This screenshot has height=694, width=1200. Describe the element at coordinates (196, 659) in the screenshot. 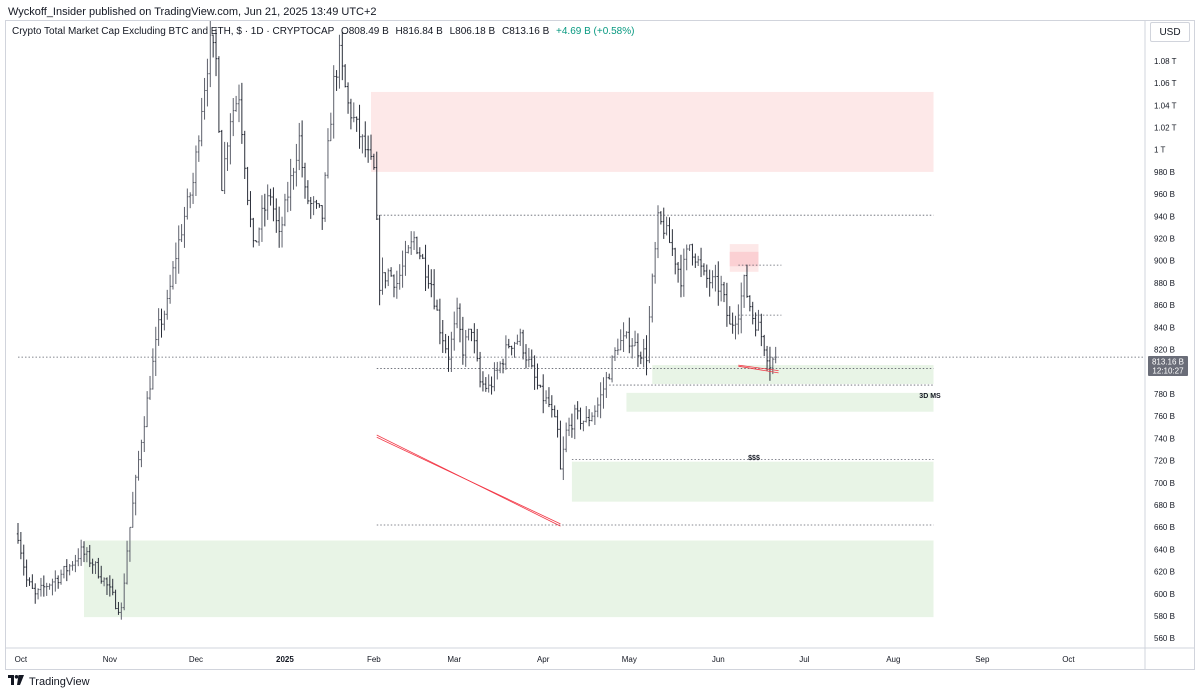

I see `x-tick-label: Dec` at that location.